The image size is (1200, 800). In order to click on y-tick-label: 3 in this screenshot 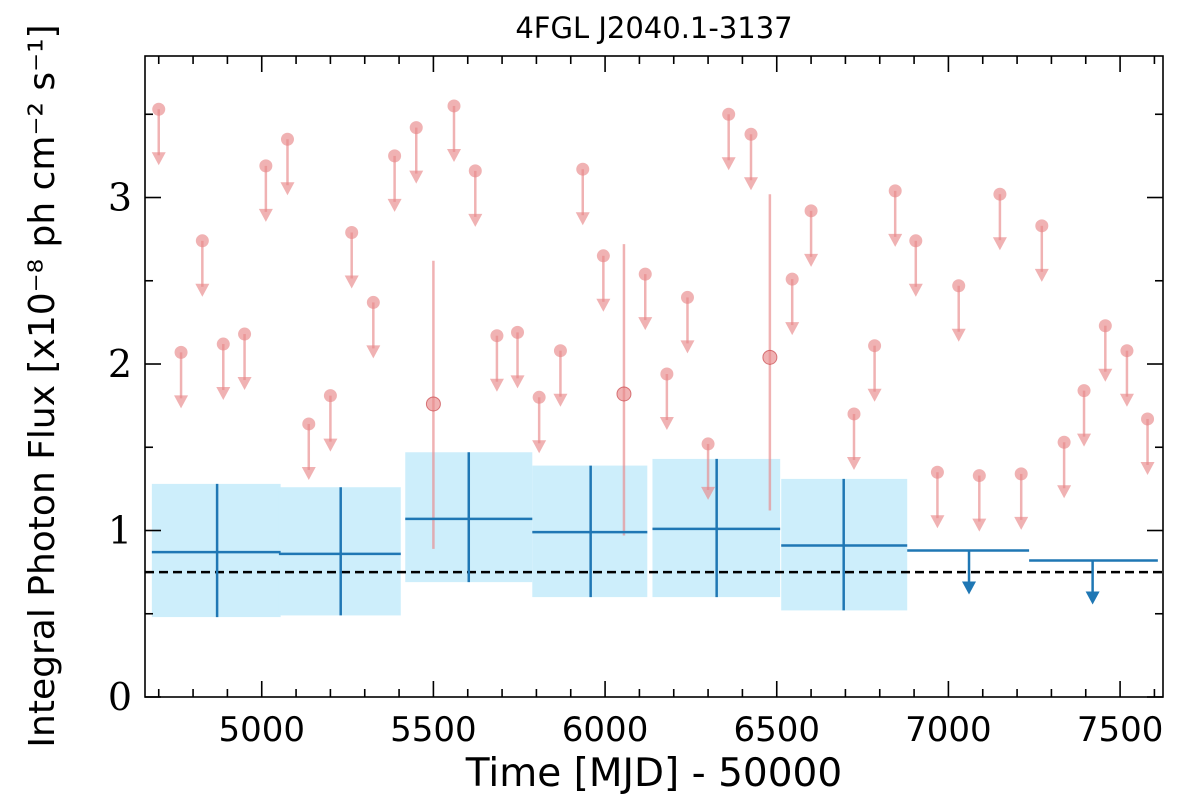, I will do `click(120, 198)`.